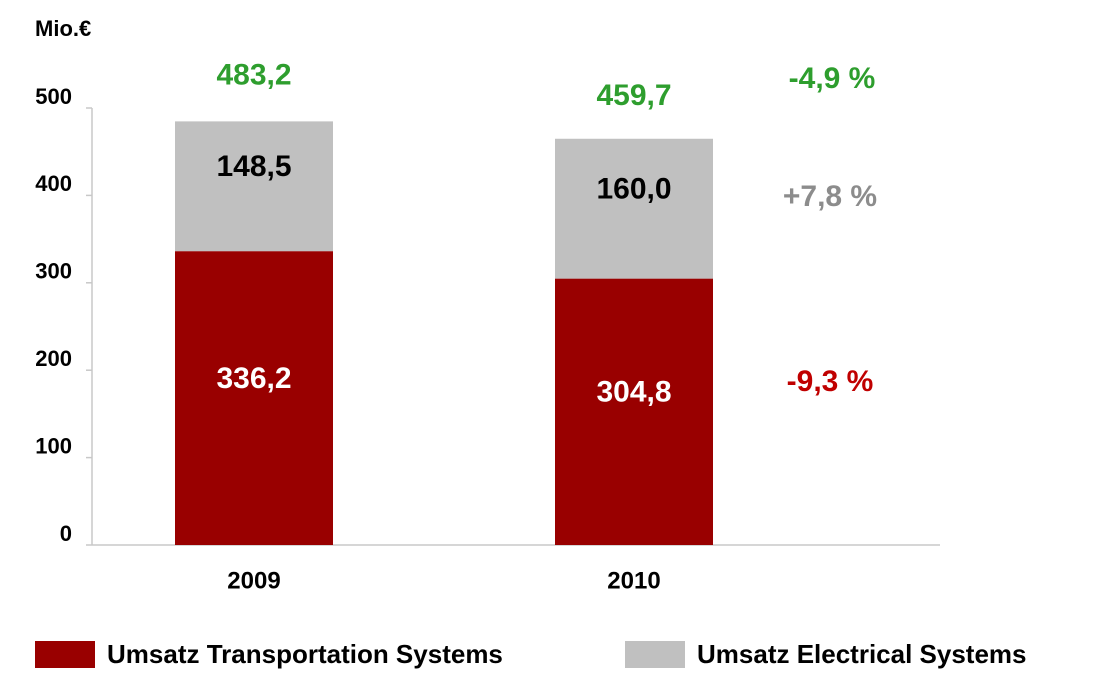 The height and width of the screenshot is (673, 1110). Describe the element at coordinates (53, 445) in the screenshot. I see `y-tick-label: 100` at that location.